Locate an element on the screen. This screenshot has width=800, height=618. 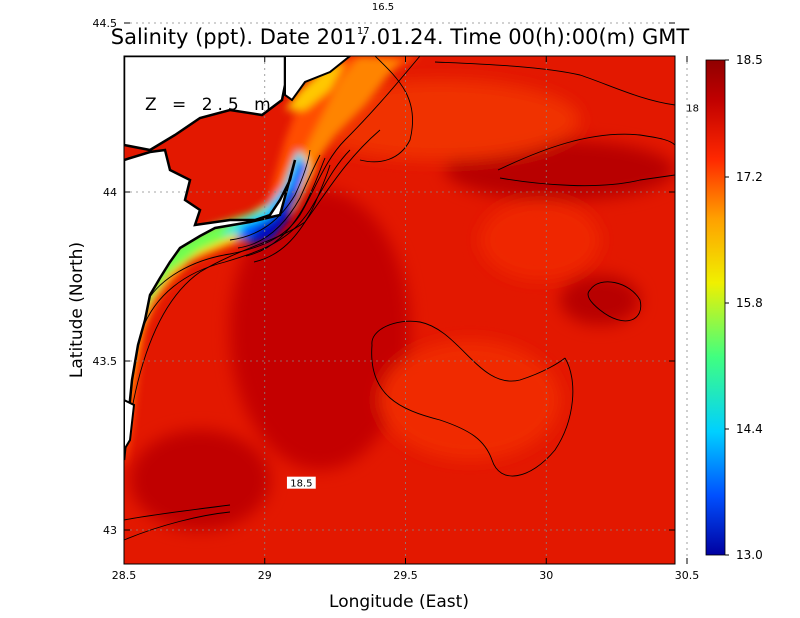
x-tick-label: 30 is located at coordinates (546, 575).